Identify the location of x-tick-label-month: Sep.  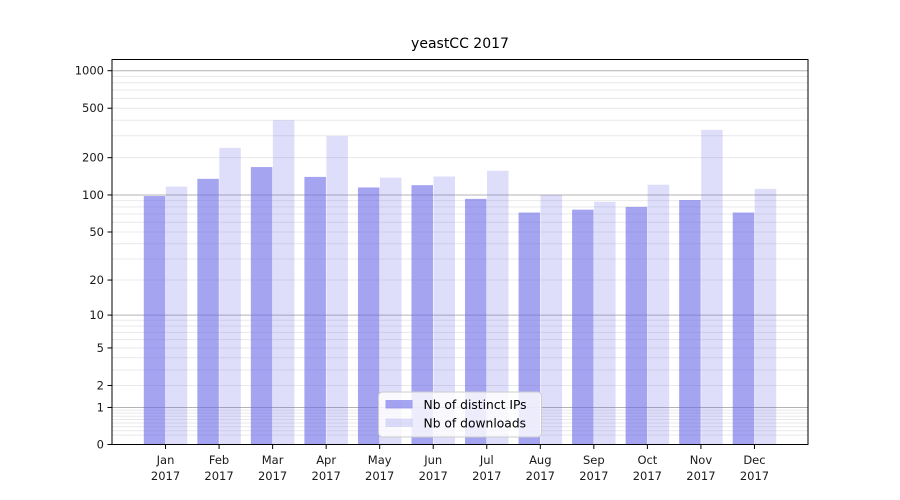
(594, 460).